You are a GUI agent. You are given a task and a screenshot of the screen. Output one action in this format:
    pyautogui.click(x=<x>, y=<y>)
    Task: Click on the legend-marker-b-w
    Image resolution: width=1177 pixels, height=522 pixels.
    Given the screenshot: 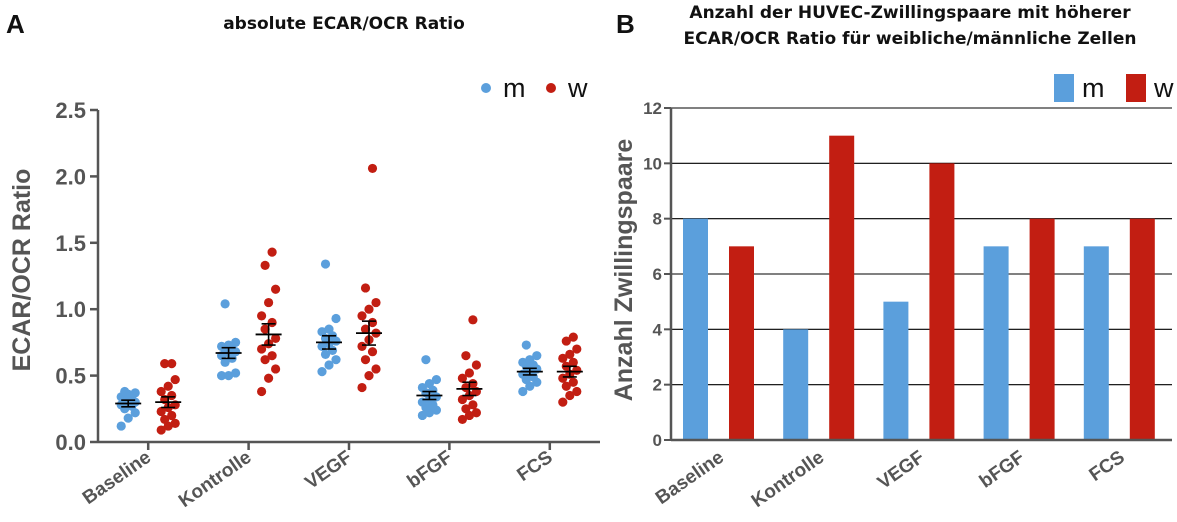 What is the action you would take?
    pyautogui.click(x=1136, y=88)
    